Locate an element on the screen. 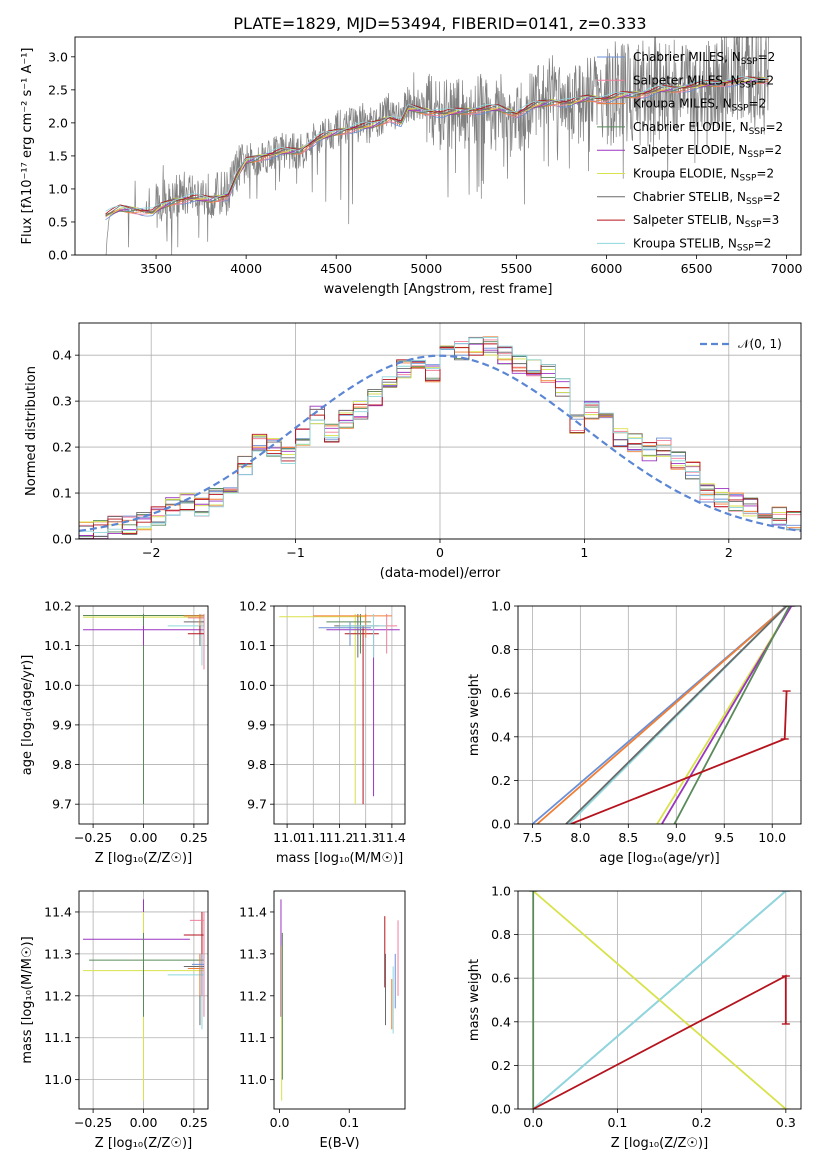 The height and width of the screenshot is (1170, 819). y-tick-label: 11.4 is located at coordinates (58, 911).